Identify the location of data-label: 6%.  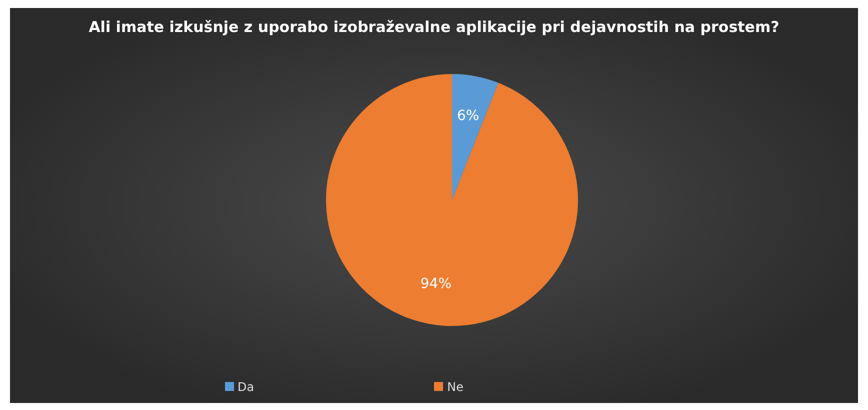
(468, 116).